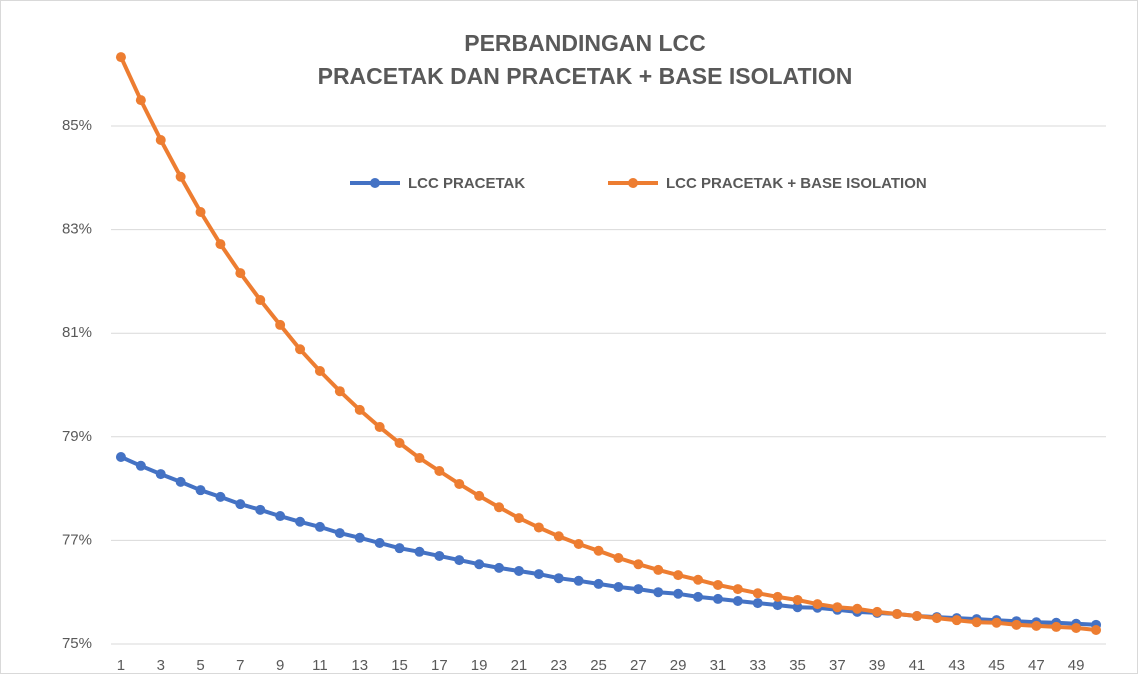 This screenshot has height=674, width=1138. What do you see at coordinates (466, 183) in the screenshot?
I see `legend-label: LCC PRACETAK` at bounding box center [466, 183].